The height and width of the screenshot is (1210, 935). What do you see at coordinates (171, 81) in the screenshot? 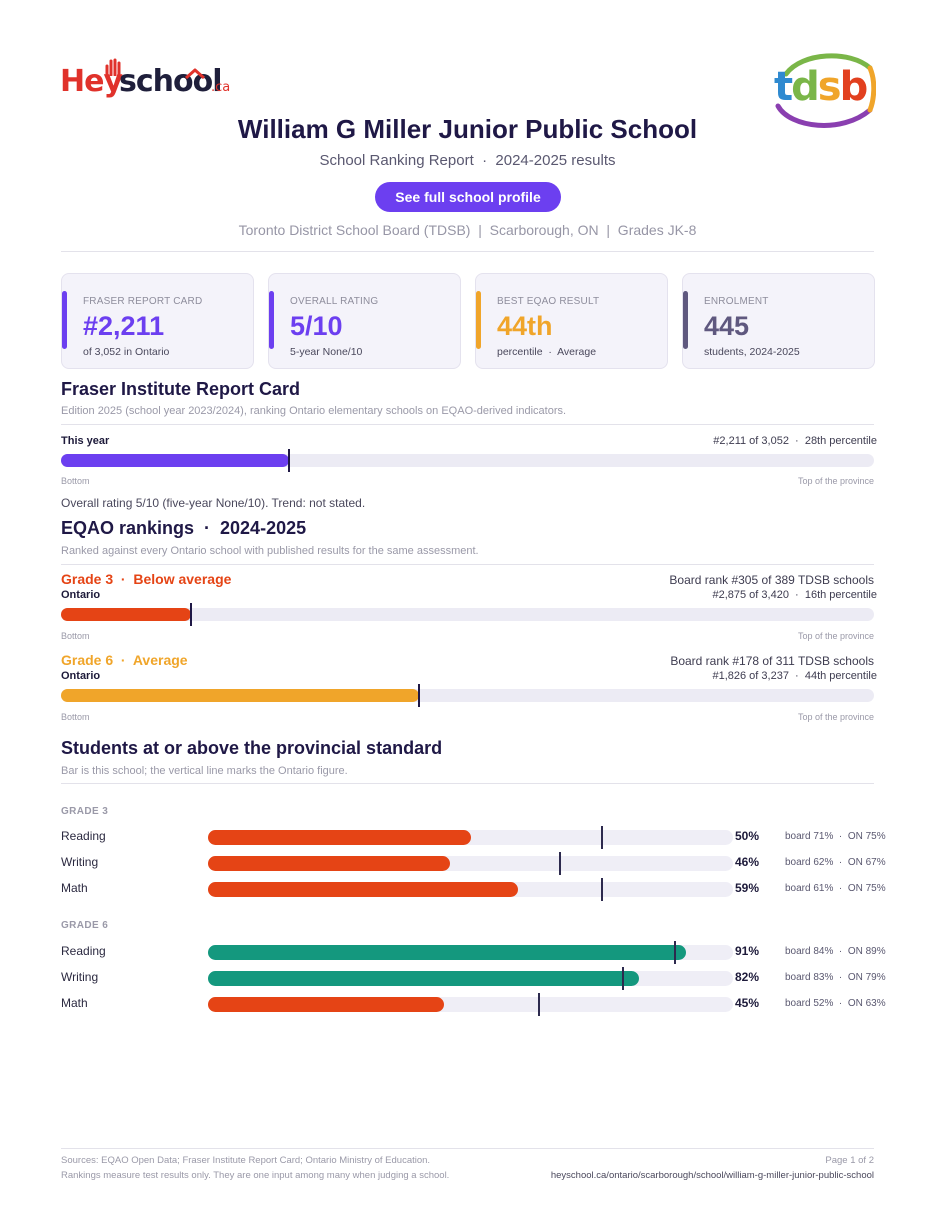
I see `logo-school-text: school` at bounding box center [171, 81].